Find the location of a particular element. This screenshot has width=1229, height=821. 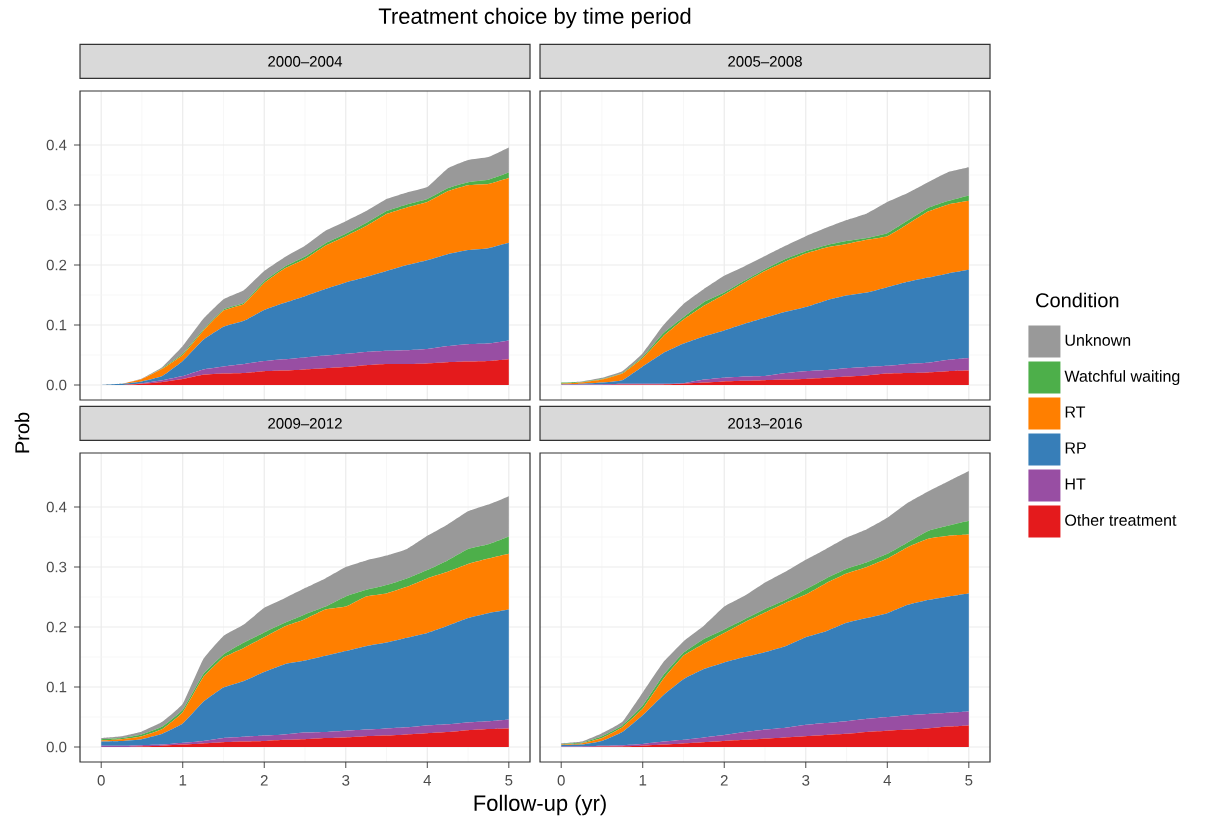

chart-title: 2013–2016 is located at coordinates (765, 423).